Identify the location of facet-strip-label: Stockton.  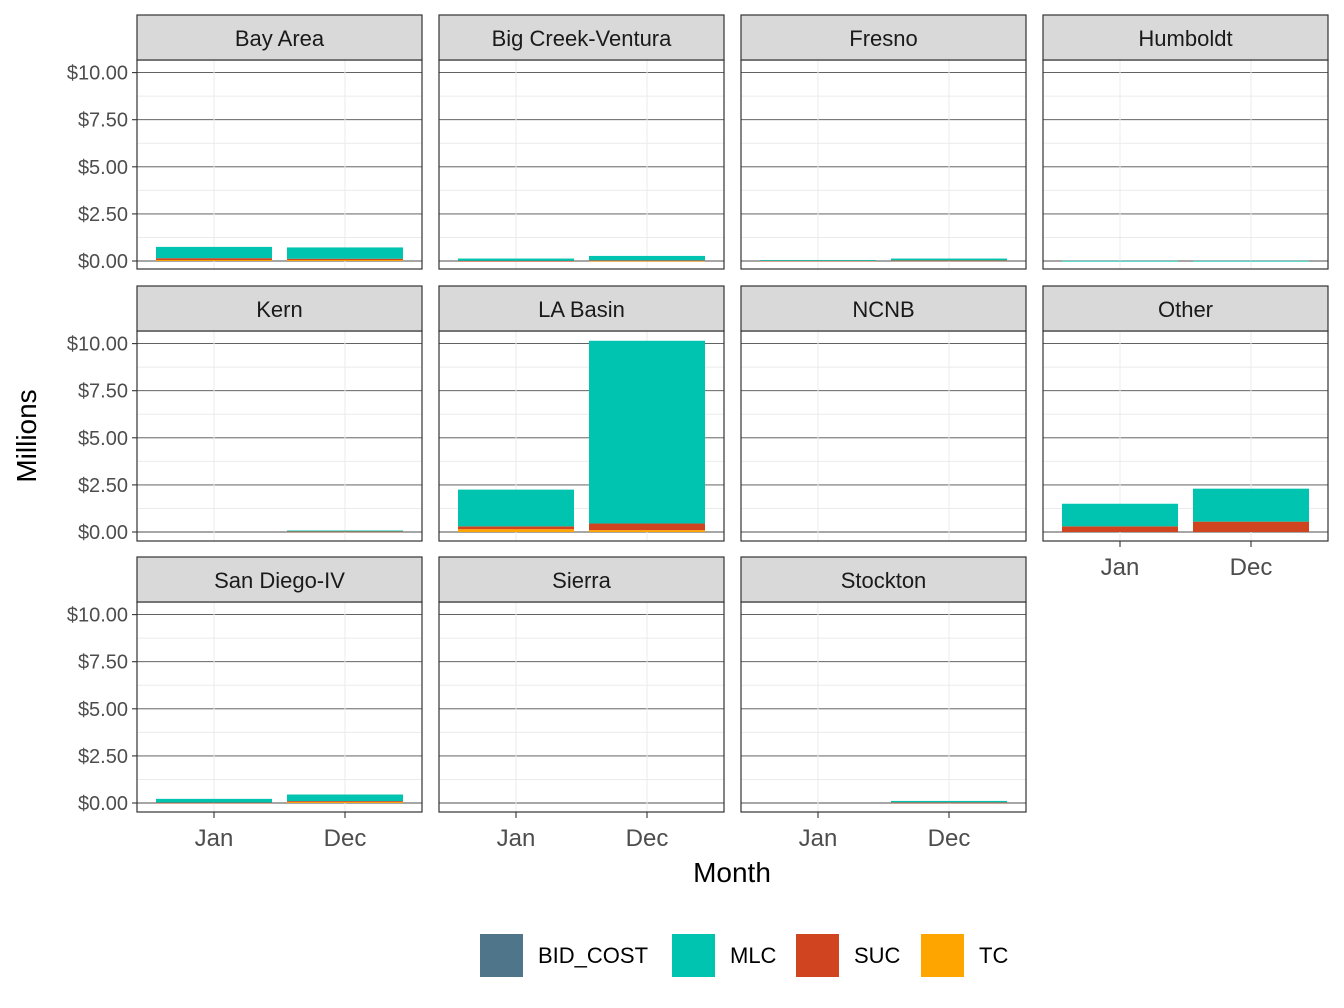
(884, 580).